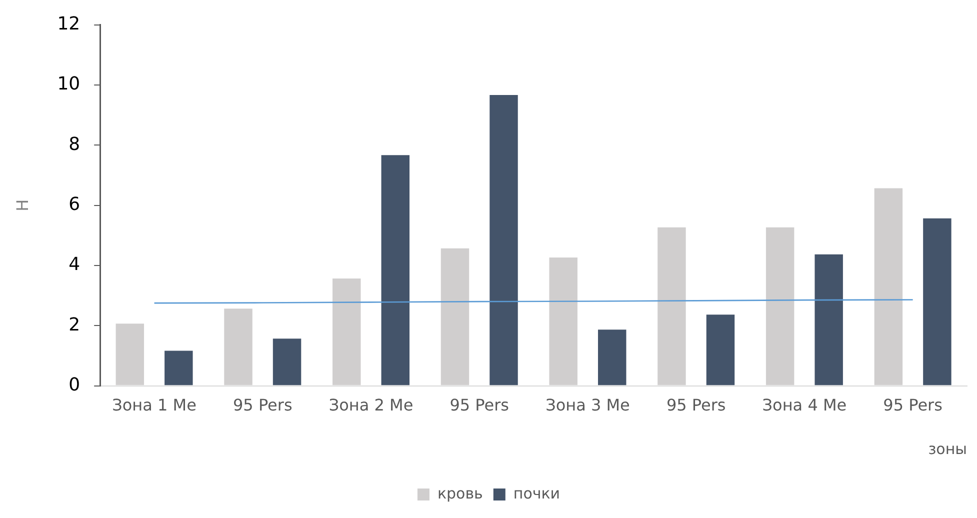 The width and height of the screenshot is (977, 518). I want to click on y-tick-label: 4, so click(74, 265).